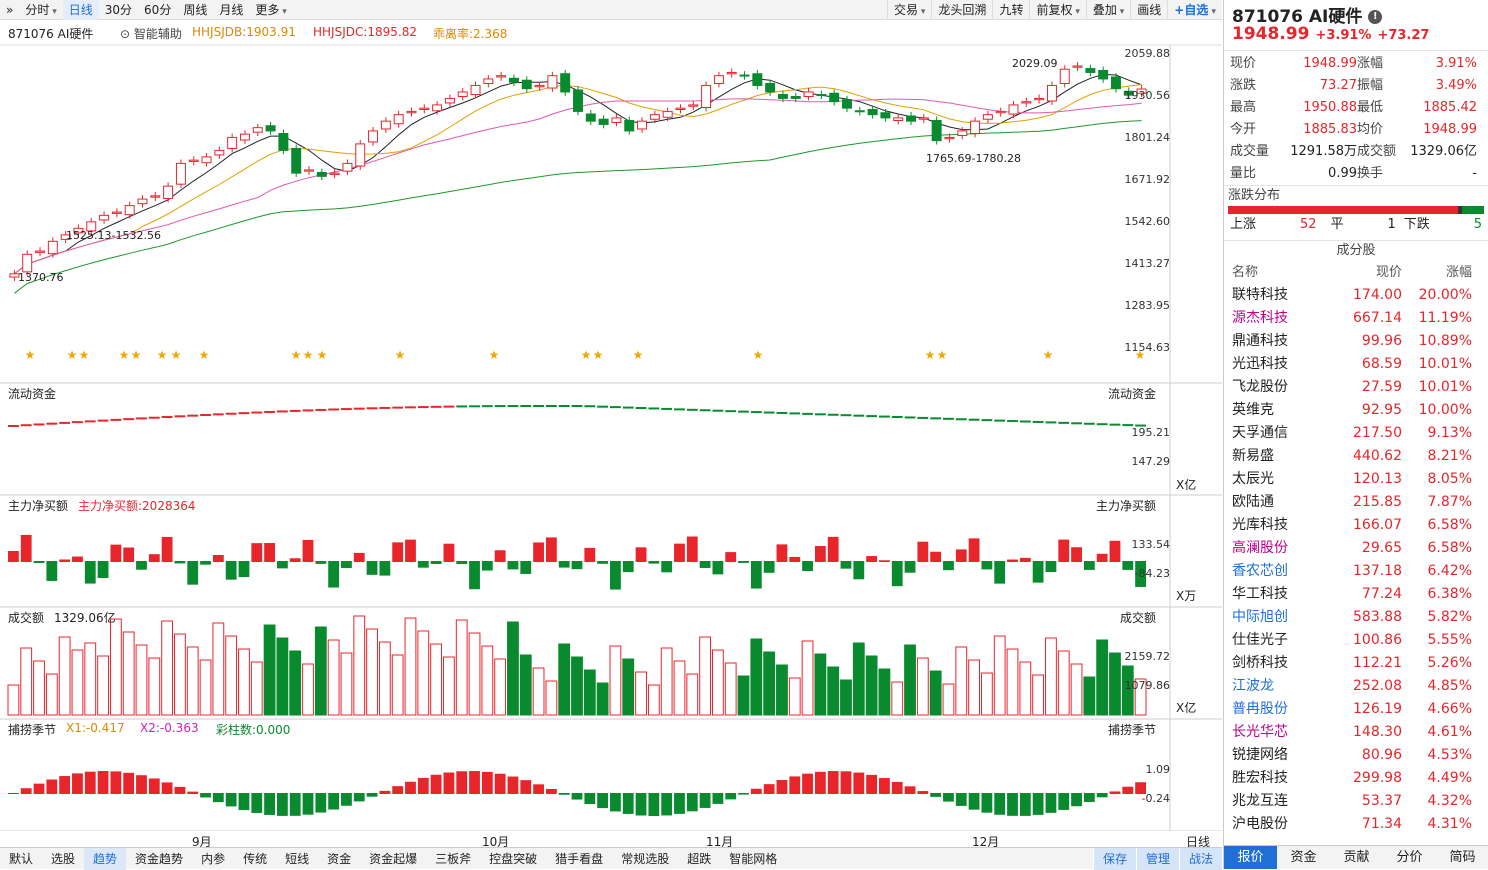  I want to click on table-row: 长光华芯 148.30 4.61%, so click(1356, 732).